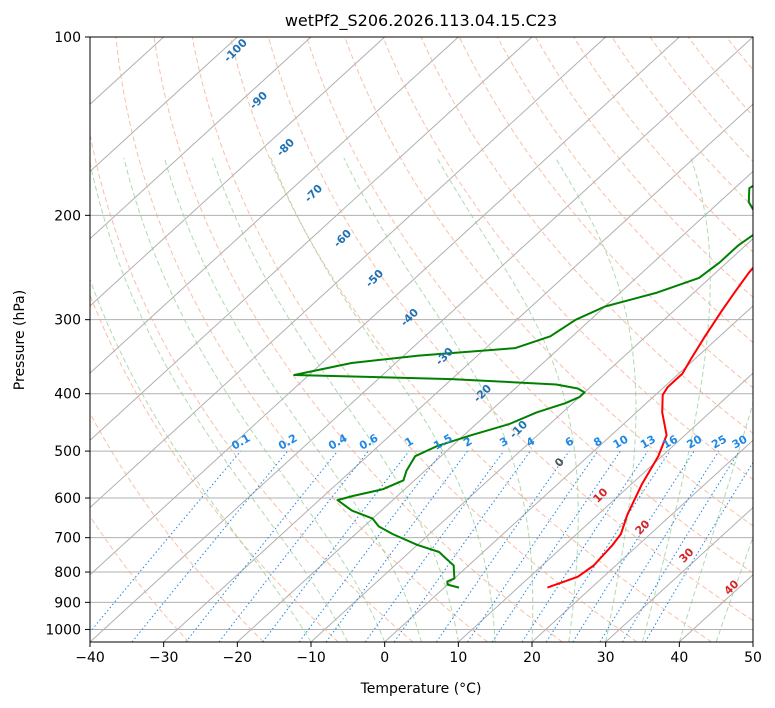  What do you see at coordinates (63, 630) in the screenshot?
I see `y-tick-label: 1000` at bounding box center [63, 630].